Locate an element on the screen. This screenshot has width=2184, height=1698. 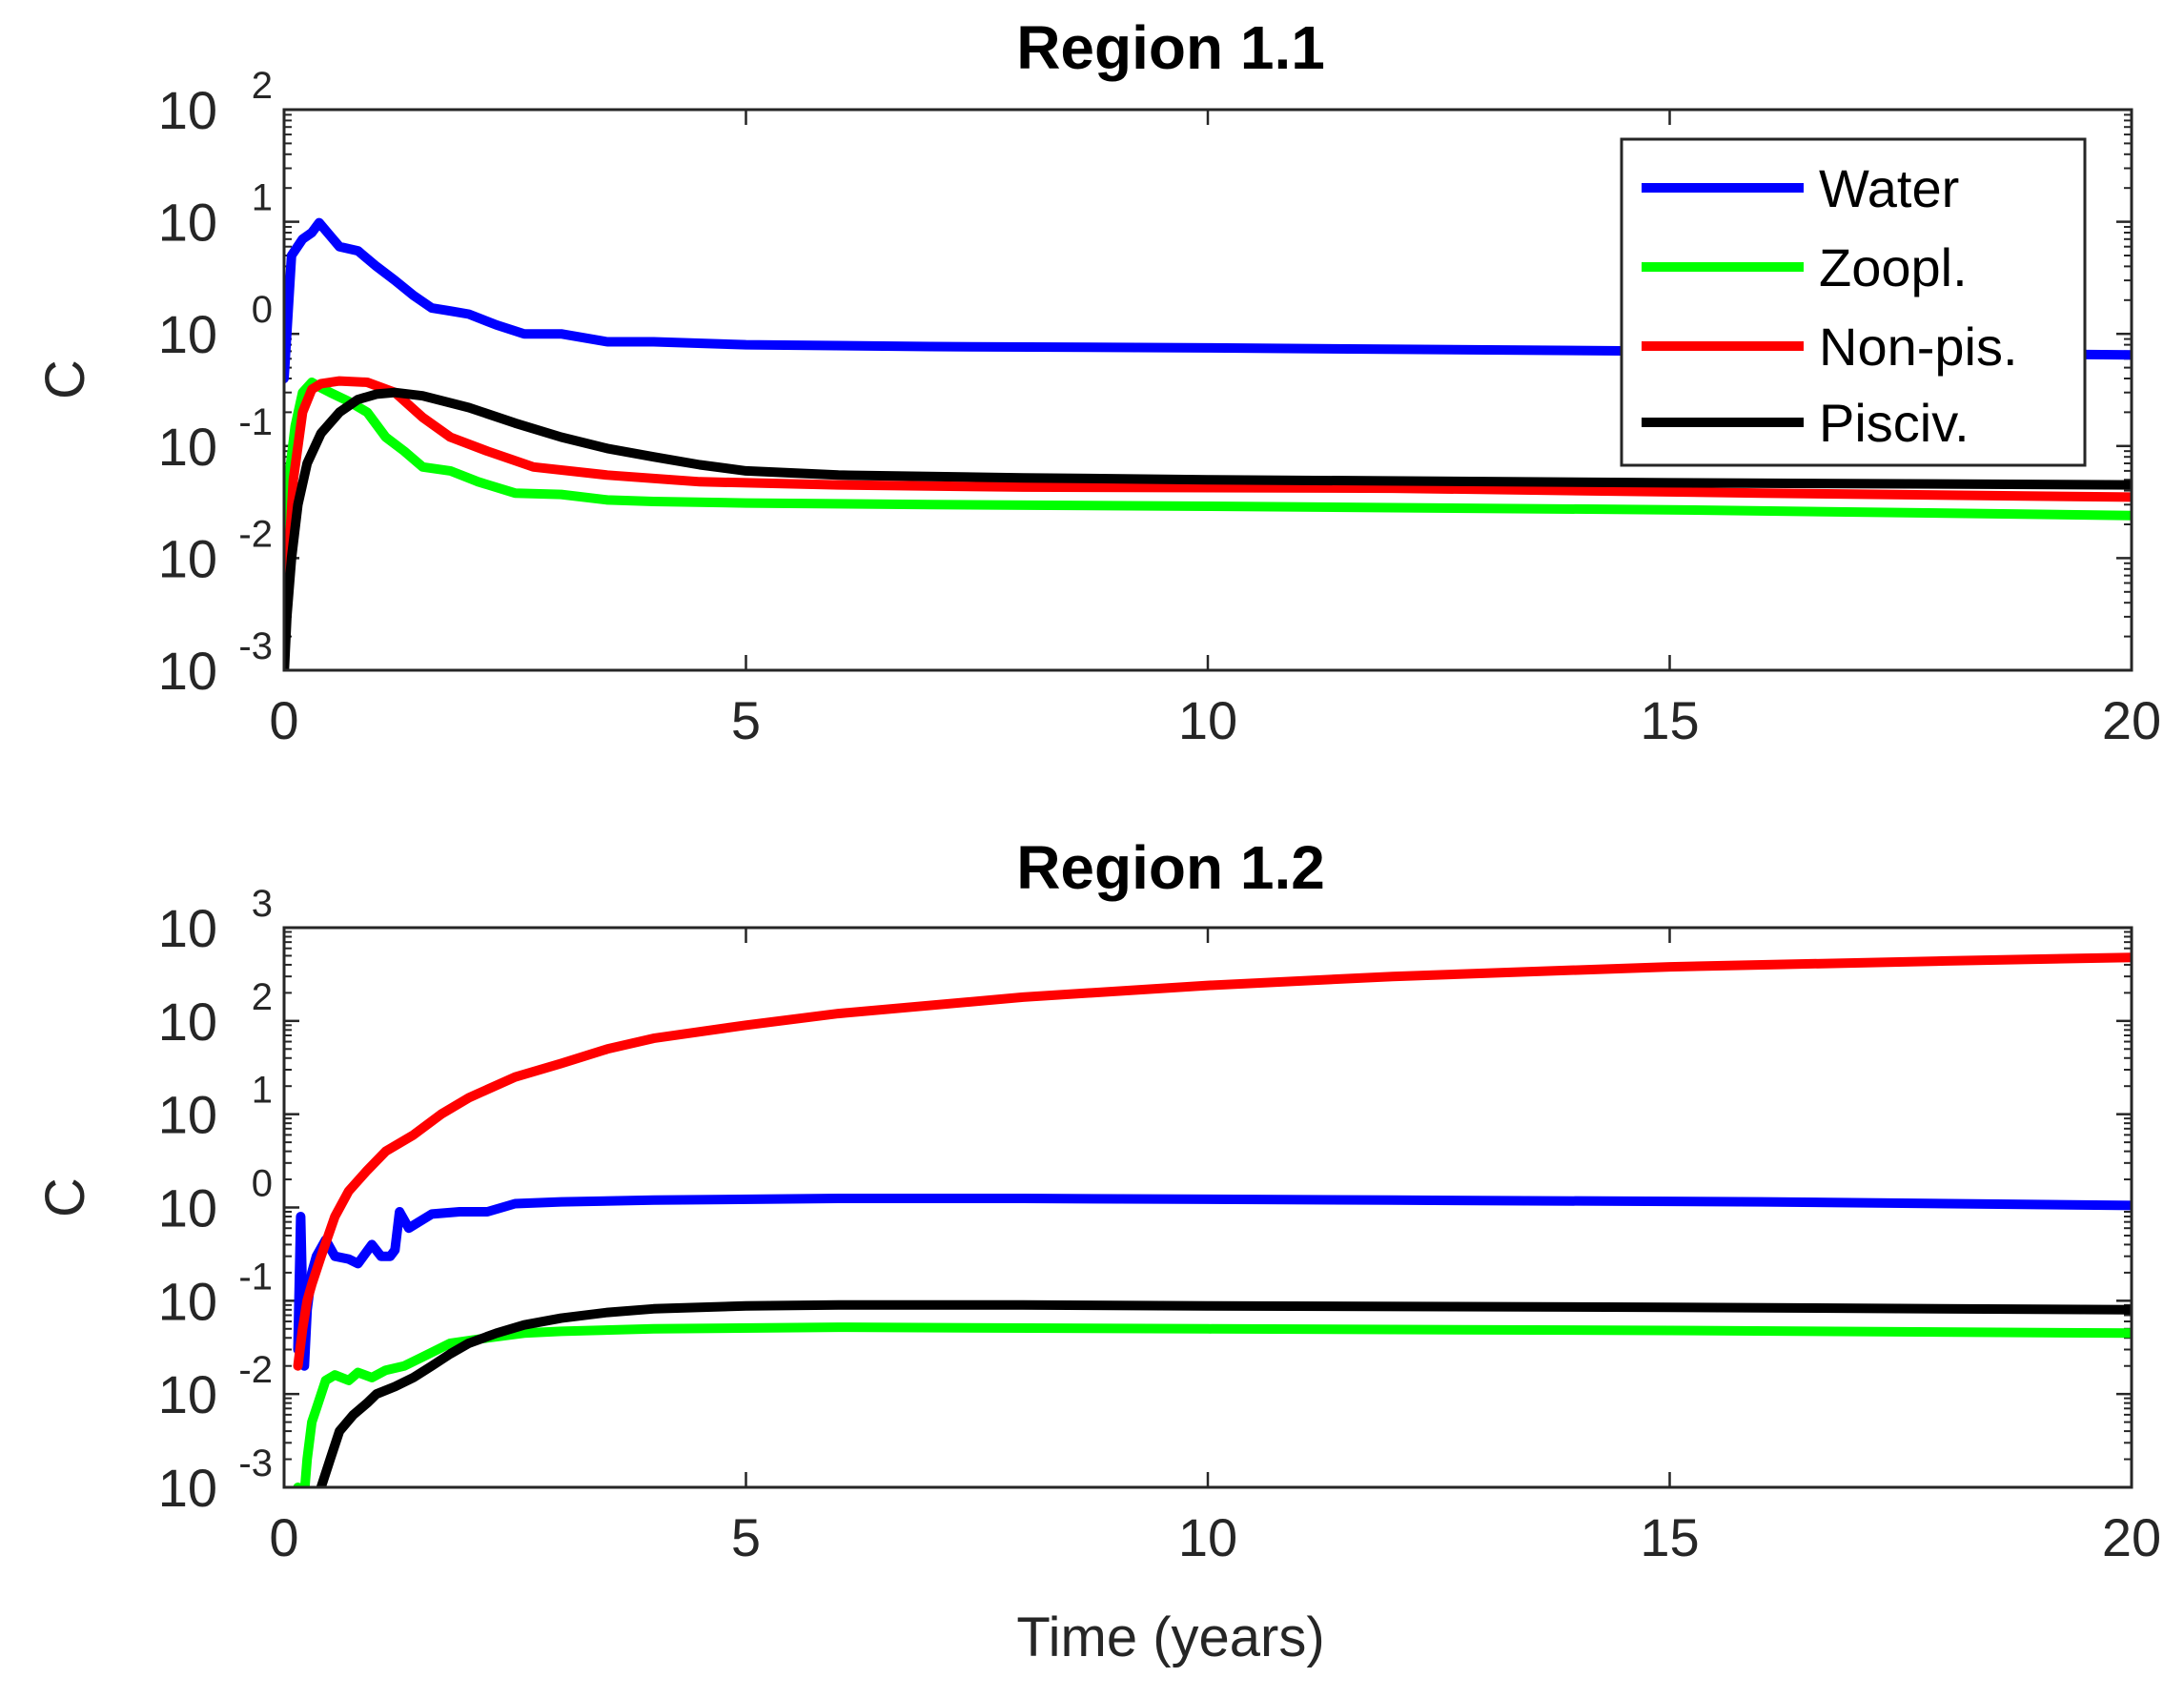
y-tick-exponent: 3 is located at coordinates (263, 904).